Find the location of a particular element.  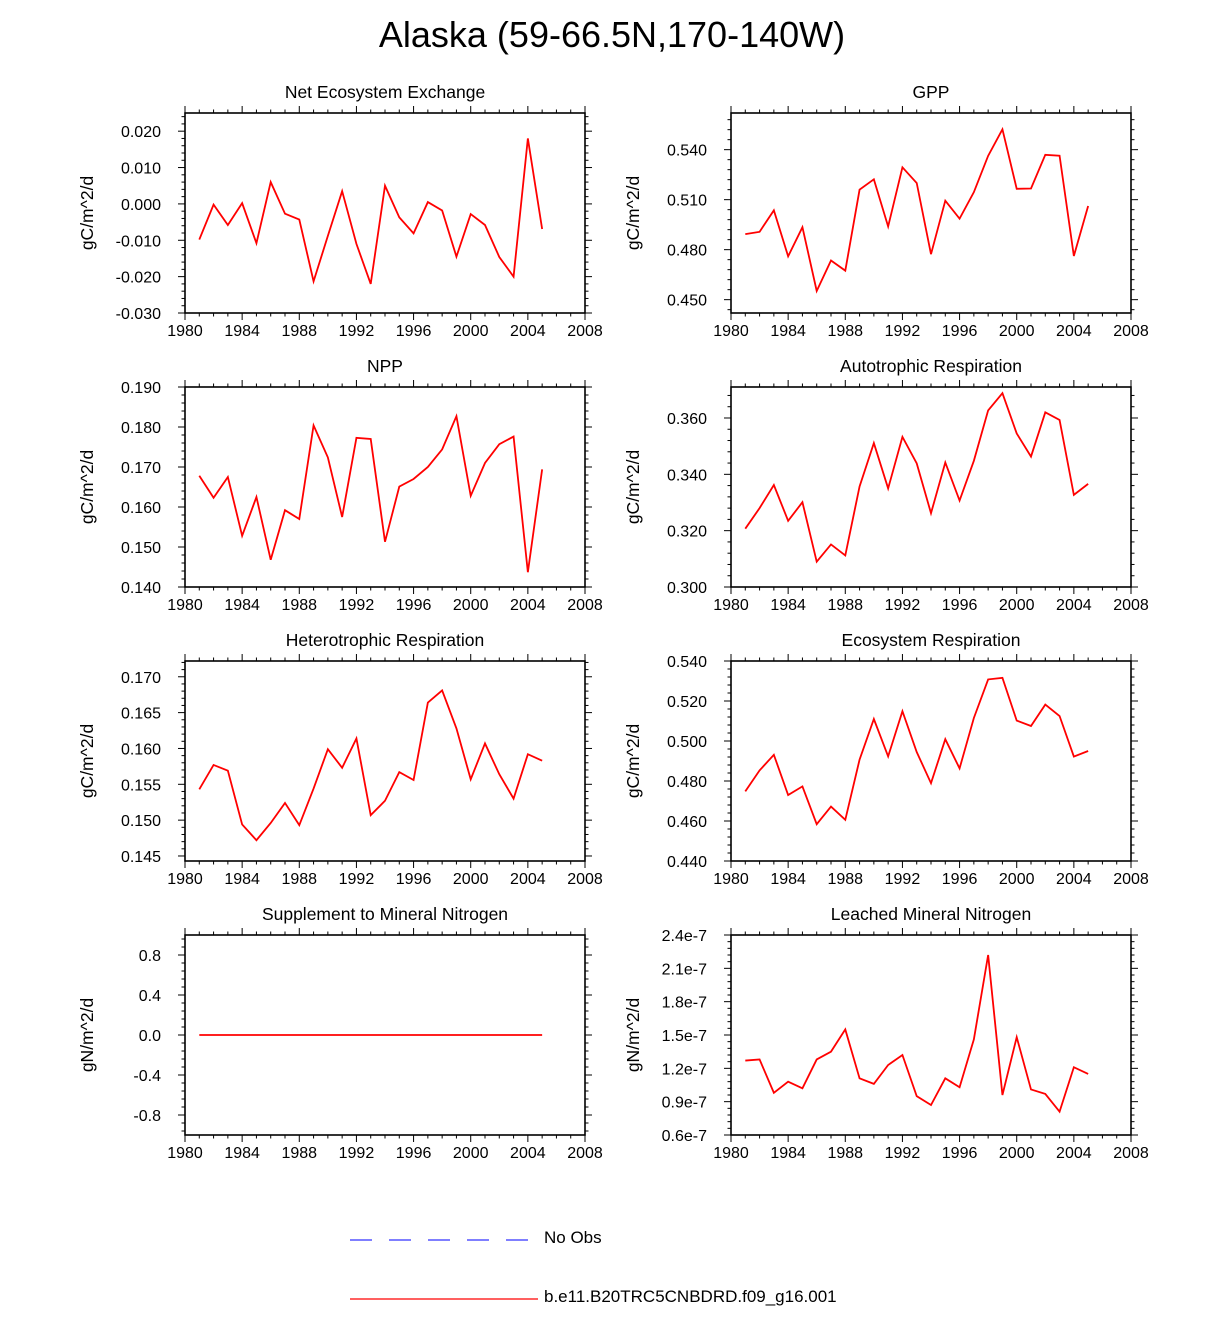

panel-title: NPP is located at coordinates (385, 366).